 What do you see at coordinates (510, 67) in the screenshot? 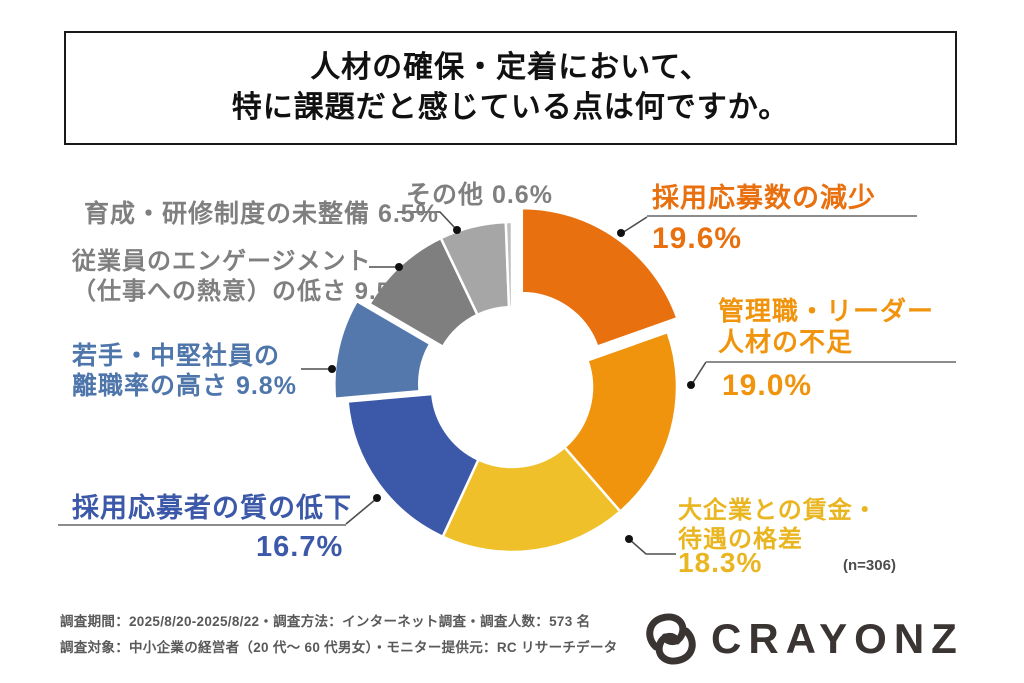
I see `survey-question-line1: 人材の確保・定着において、` at bounding box center [510, 67].